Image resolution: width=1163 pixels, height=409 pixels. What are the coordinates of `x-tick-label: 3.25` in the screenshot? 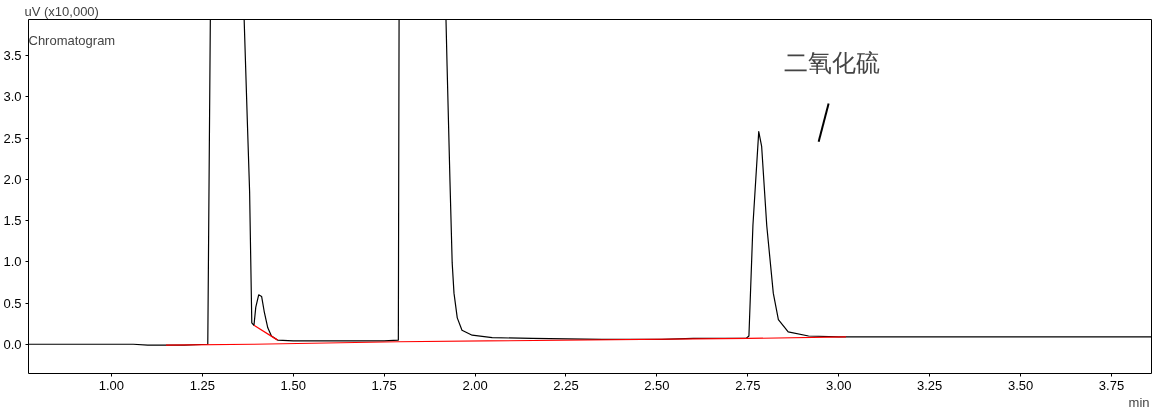 It's located at (930, 385).